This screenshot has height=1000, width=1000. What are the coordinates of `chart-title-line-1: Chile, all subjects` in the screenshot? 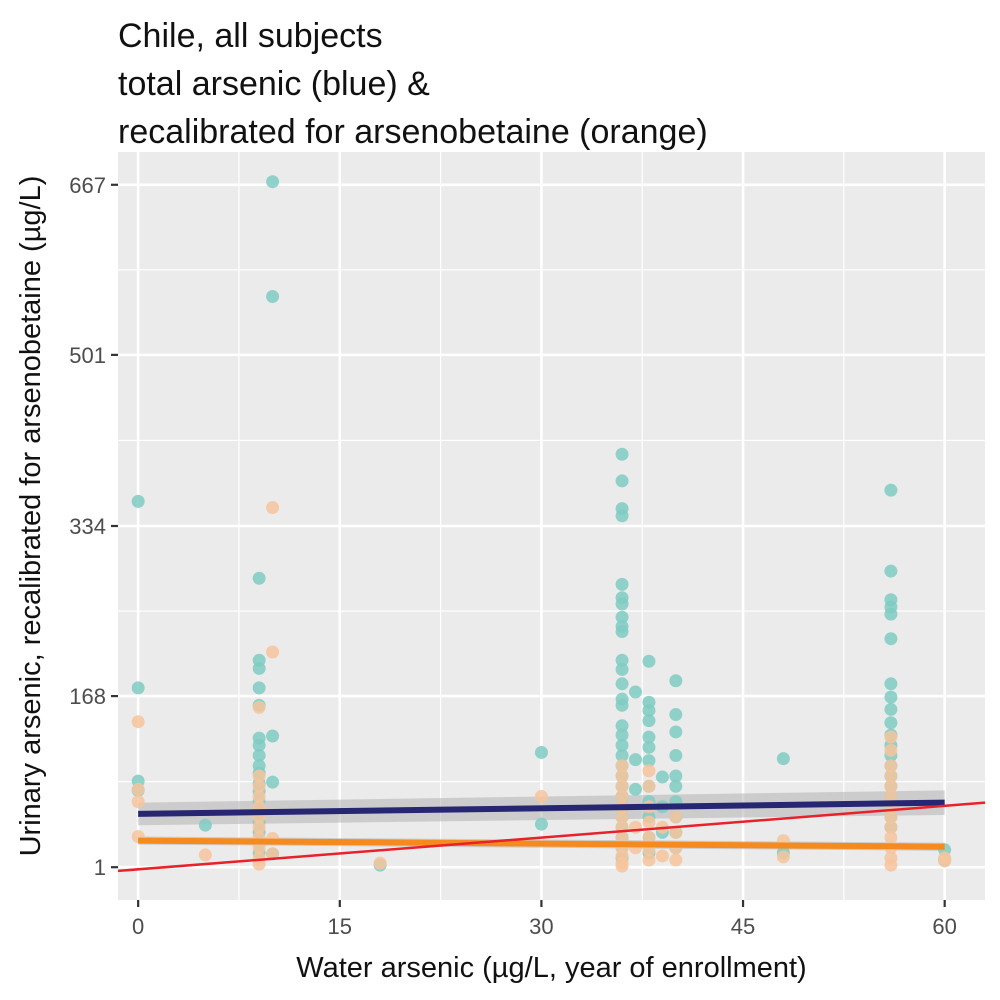 It's located at (250, 36).